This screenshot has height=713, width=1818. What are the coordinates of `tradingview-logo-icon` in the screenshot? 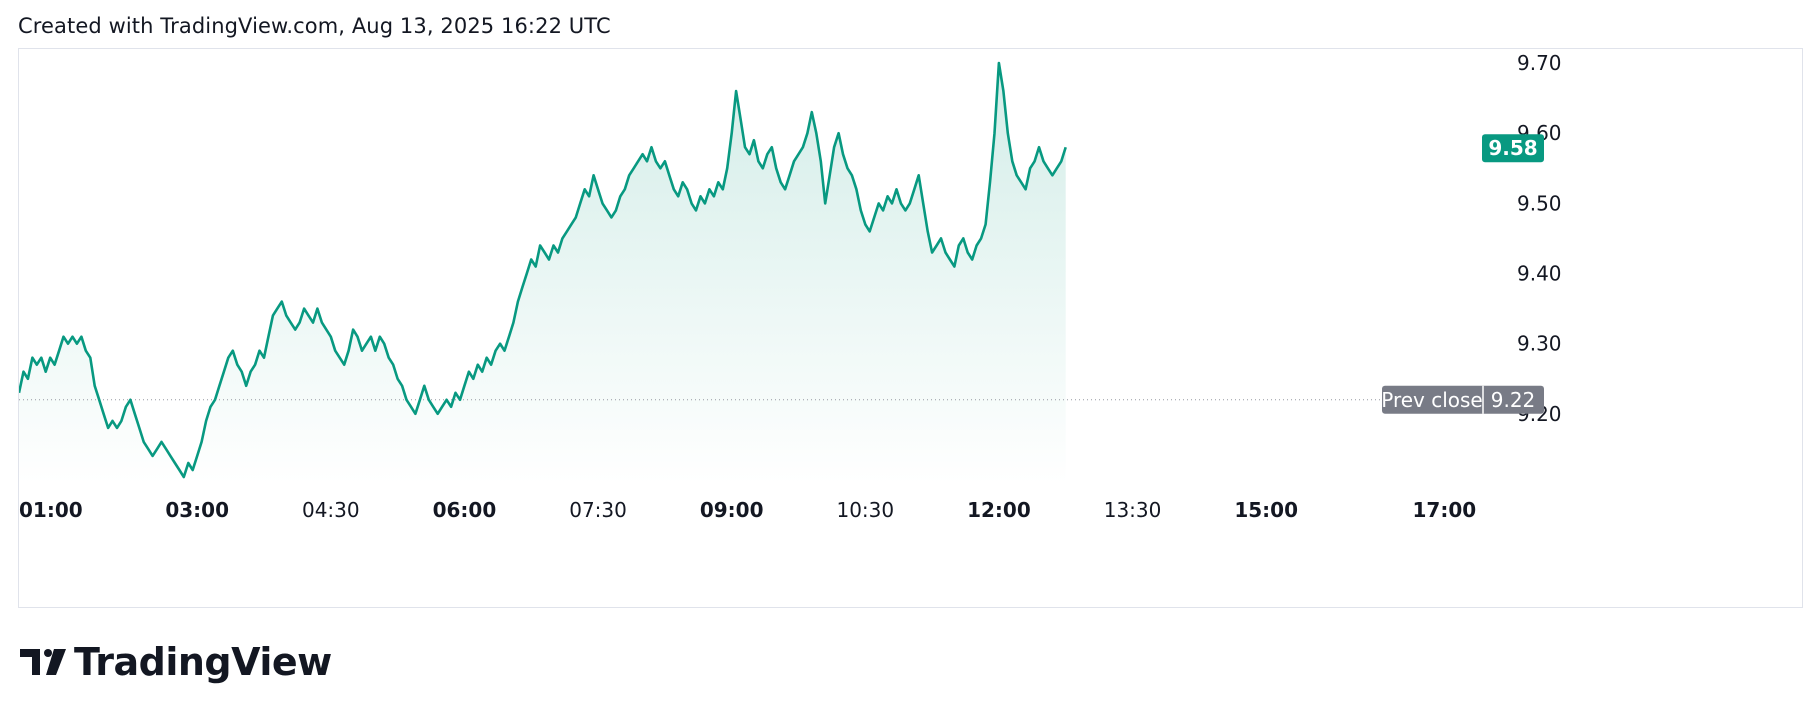 It's located at (43, 662).